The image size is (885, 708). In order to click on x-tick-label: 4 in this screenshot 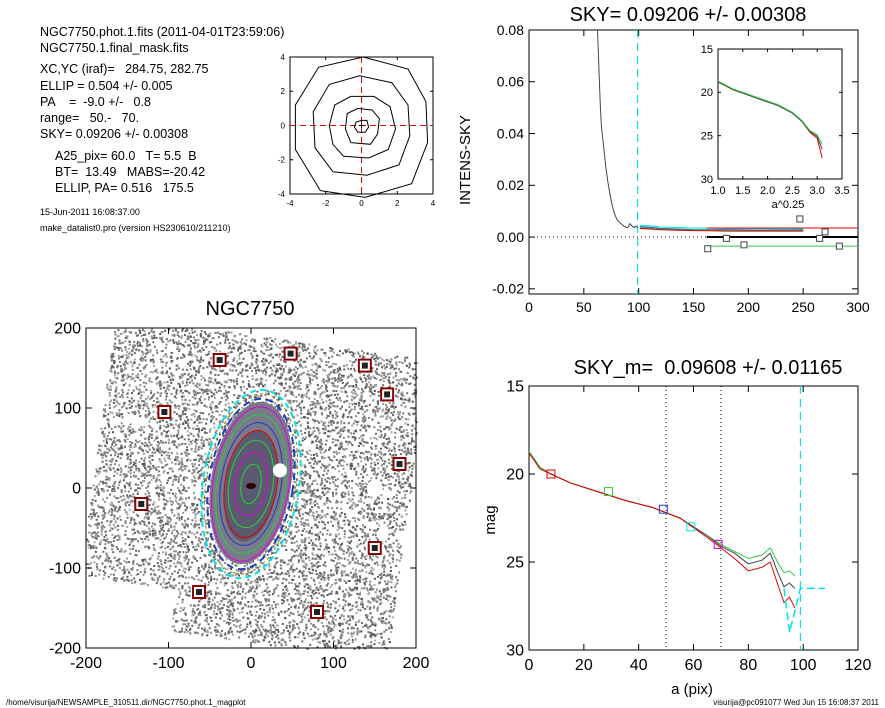, I will do `click(433, 203)`.